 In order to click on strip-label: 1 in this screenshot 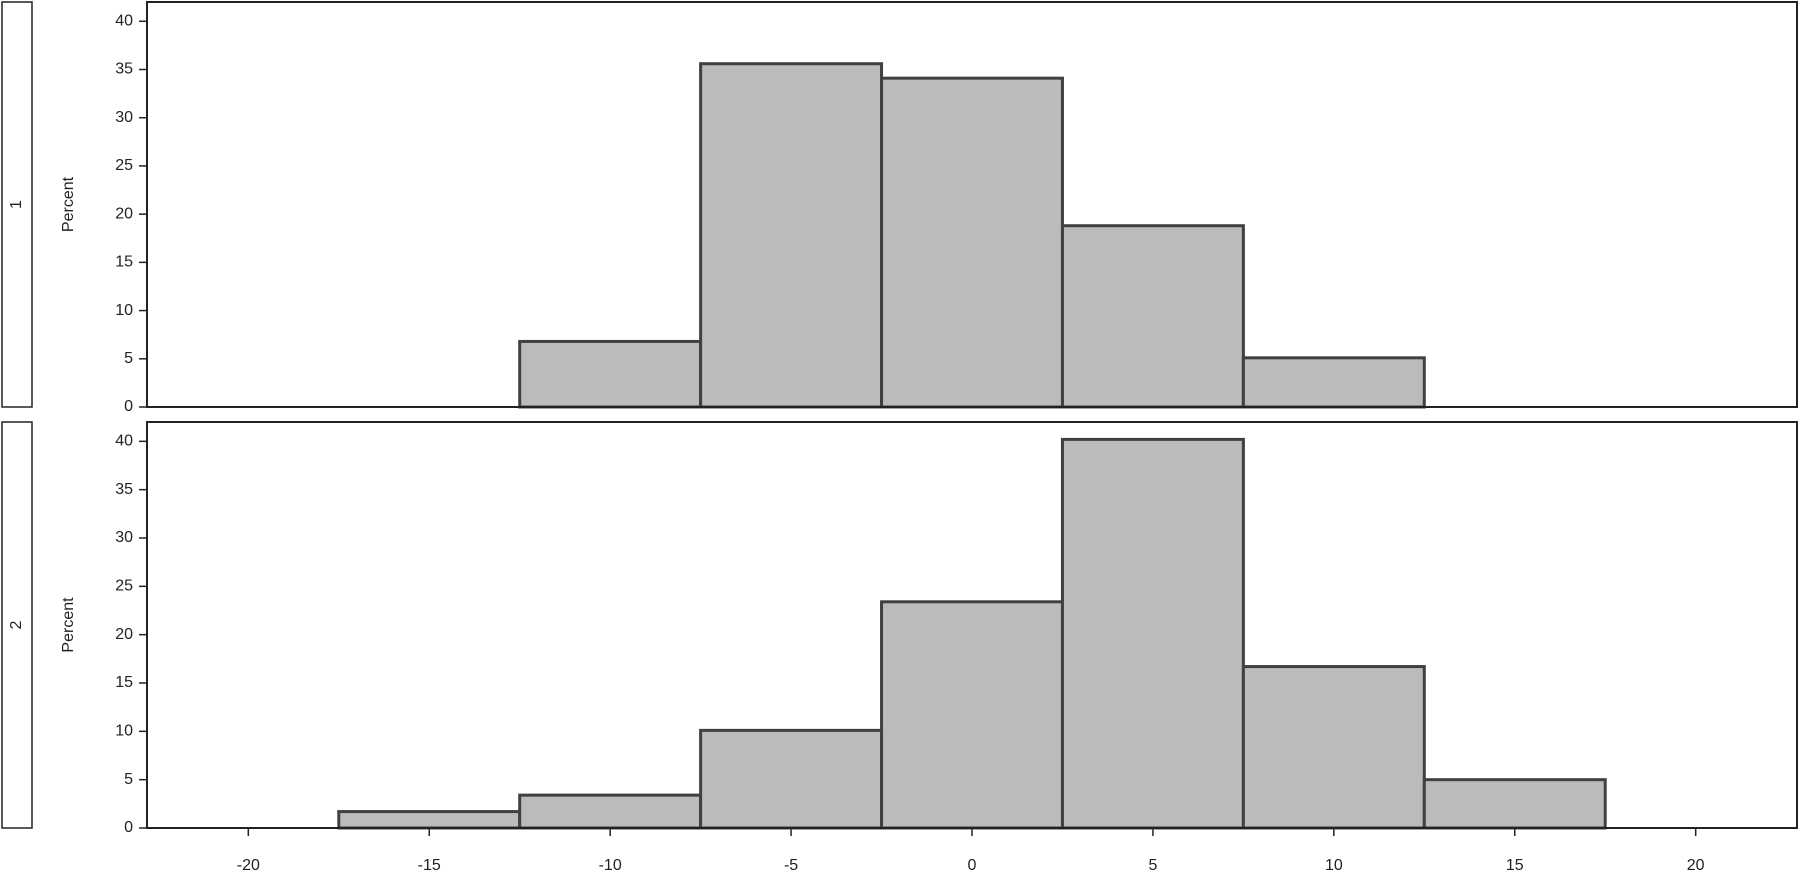, I will do `click(16, 204)`.